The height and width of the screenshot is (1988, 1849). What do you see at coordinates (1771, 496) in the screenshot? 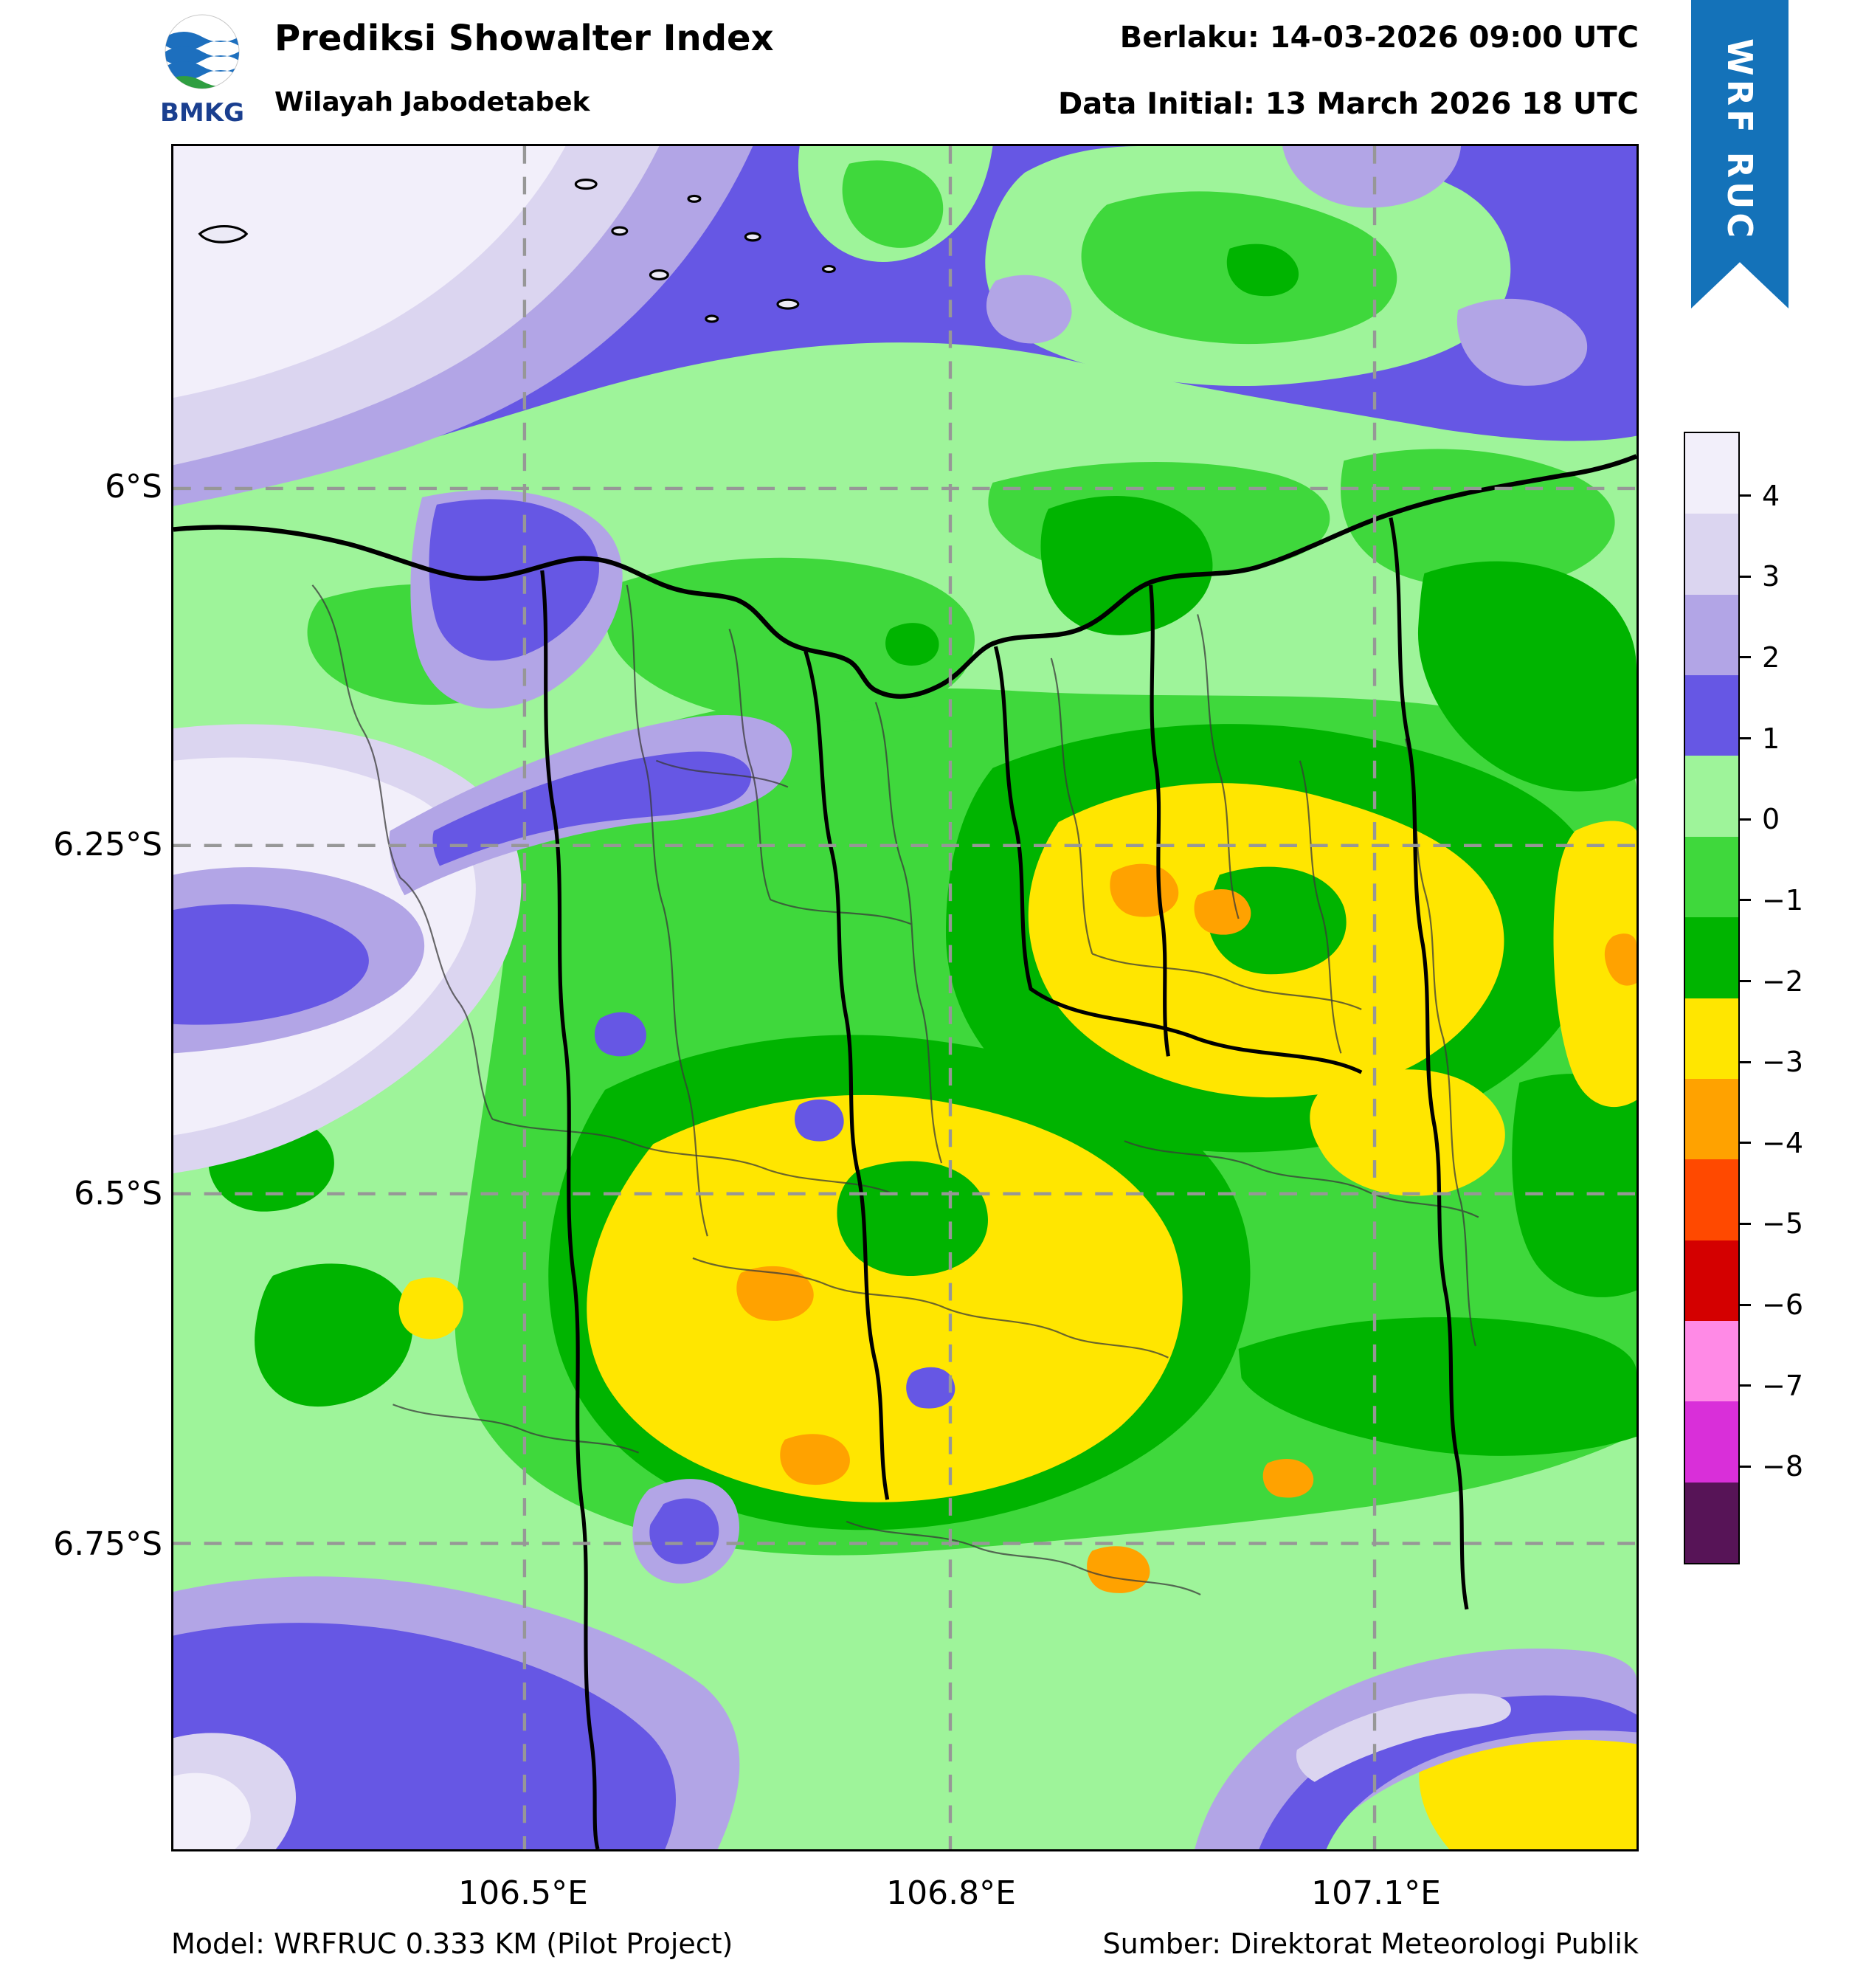
I see `colorbar-label: 4` at bounding box center [1771, 496].